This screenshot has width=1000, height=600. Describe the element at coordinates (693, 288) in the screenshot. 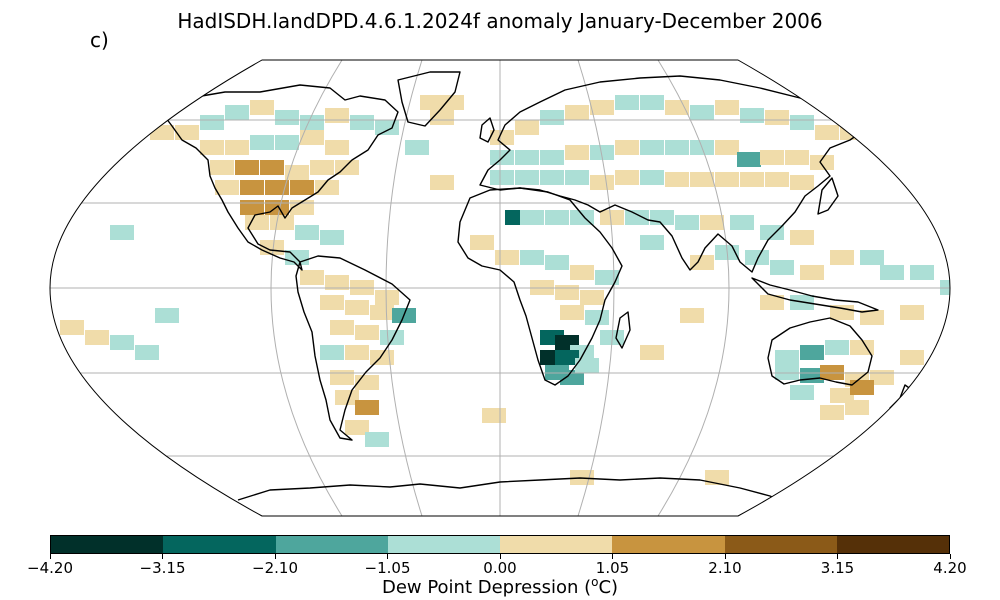

I see `meridian-120e` at that location.